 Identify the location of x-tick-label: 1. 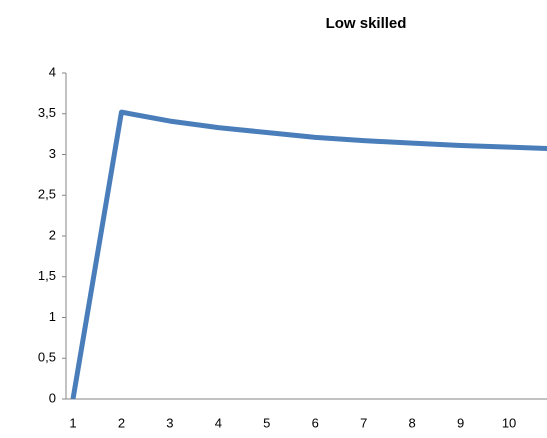
(72, 422).